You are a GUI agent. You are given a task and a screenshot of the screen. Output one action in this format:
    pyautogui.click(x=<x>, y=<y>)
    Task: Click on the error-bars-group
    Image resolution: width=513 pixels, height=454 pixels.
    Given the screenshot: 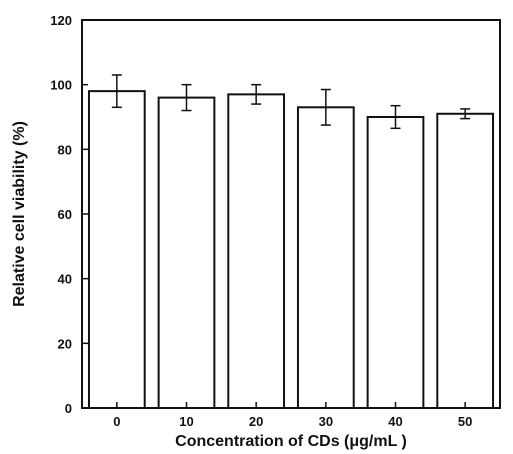 What is the action you would take?
    pyautogui.click(x=291, y=102)
    